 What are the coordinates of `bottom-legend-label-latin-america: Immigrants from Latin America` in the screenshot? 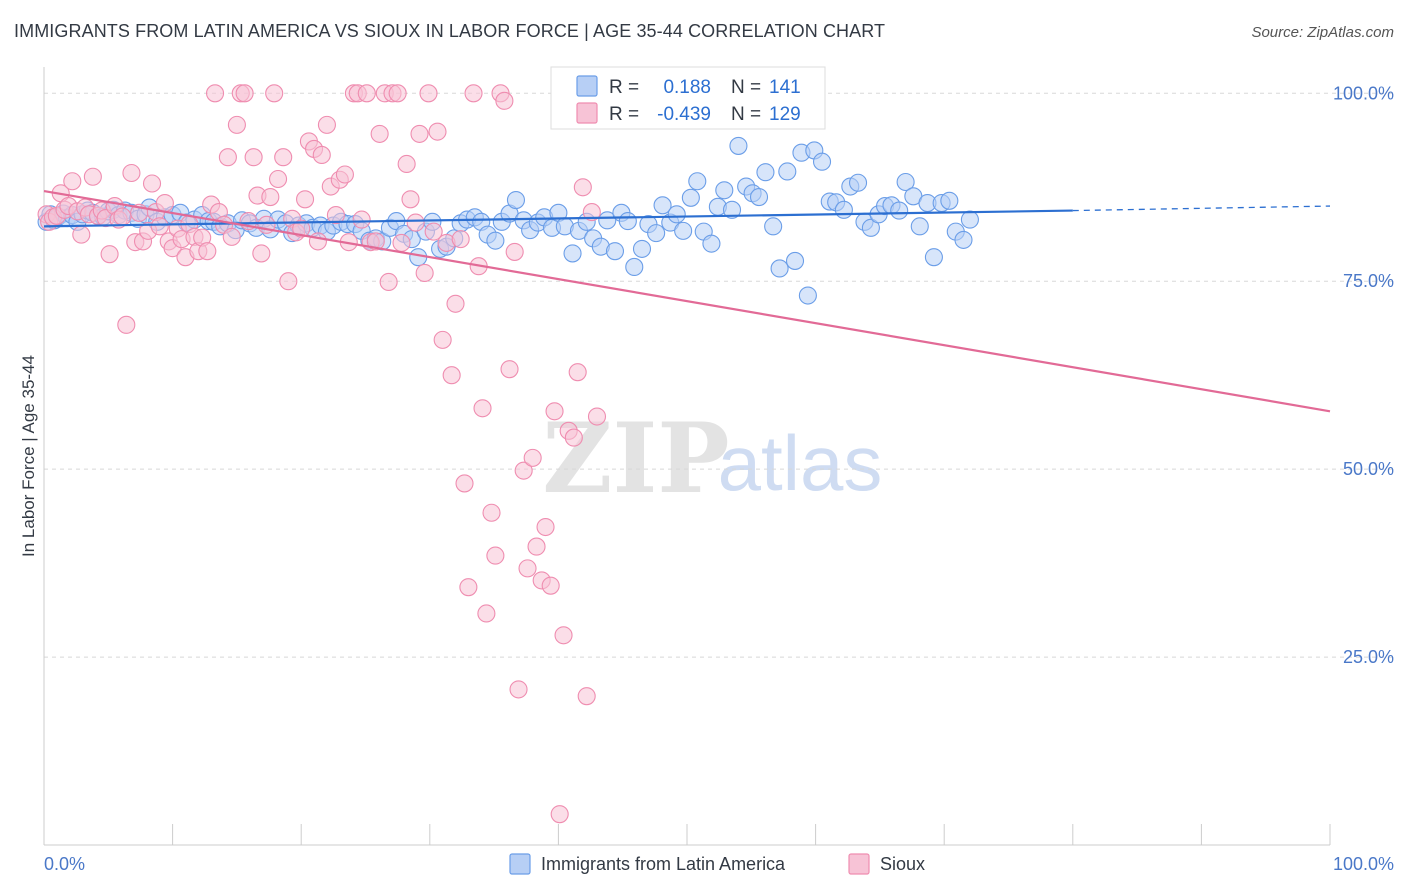 It's located at (663, 864).